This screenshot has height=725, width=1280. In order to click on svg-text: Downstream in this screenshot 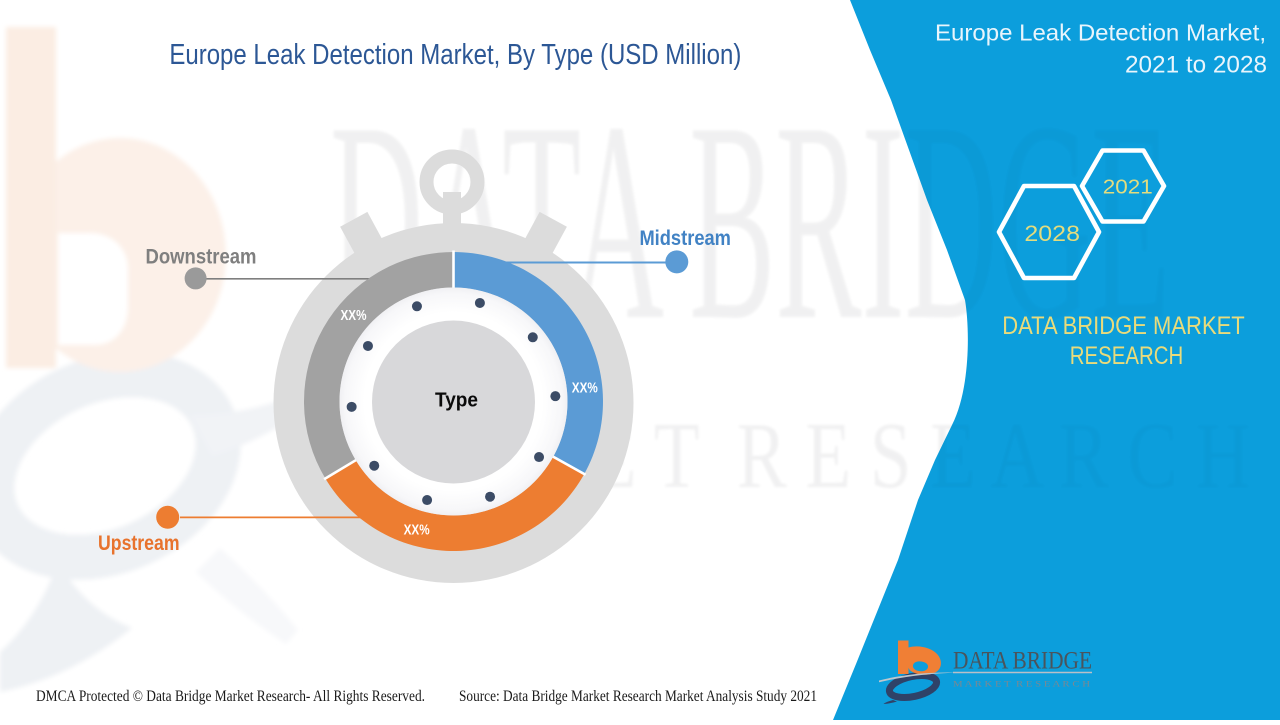, I will do `click(201, 257)`.